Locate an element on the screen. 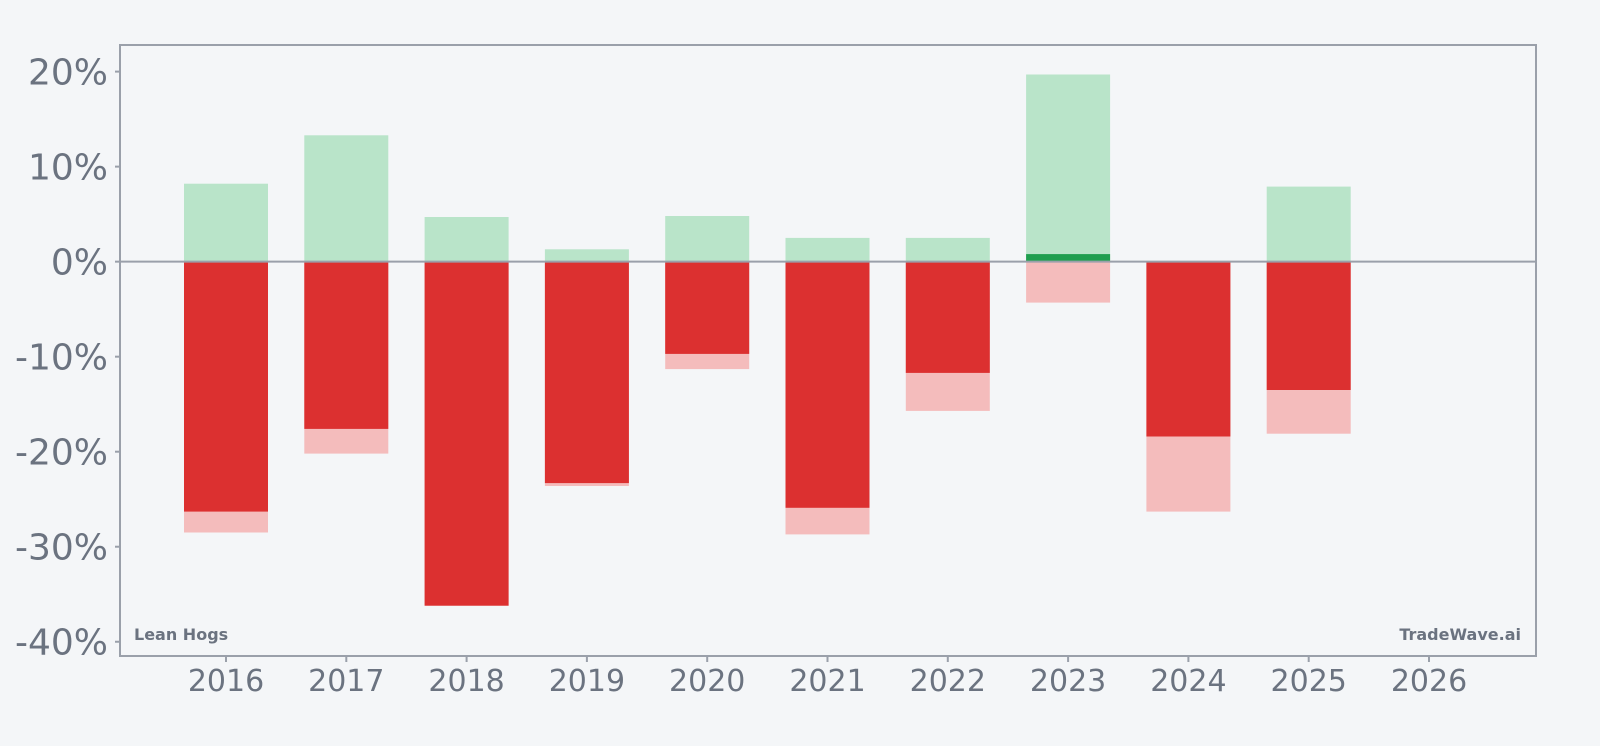  y-tick-label: 0% is located at coordinates (79, 263).